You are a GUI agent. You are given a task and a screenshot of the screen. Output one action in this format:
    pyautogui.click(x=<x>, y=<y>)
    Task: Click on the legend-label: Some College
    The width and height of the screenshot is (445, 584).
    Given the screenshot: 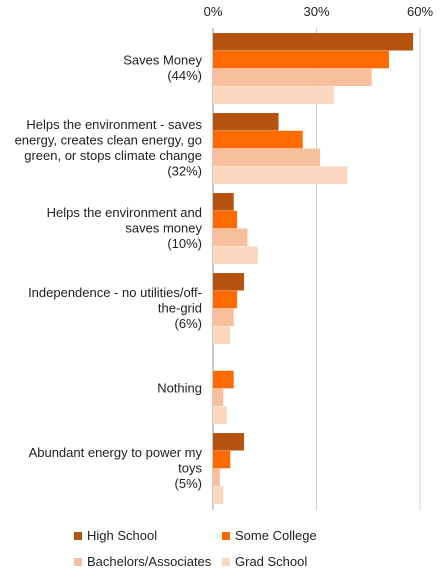 What is the action you would take?
    pyautogui.click(x=276, y=535)
    